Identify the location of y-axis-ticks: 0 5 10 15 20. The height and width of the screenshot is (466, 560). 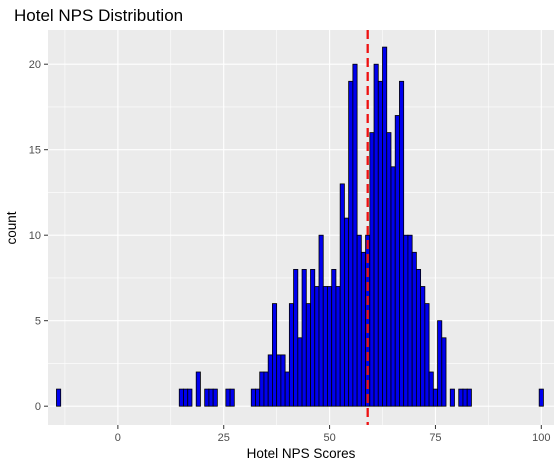
(38, 236).